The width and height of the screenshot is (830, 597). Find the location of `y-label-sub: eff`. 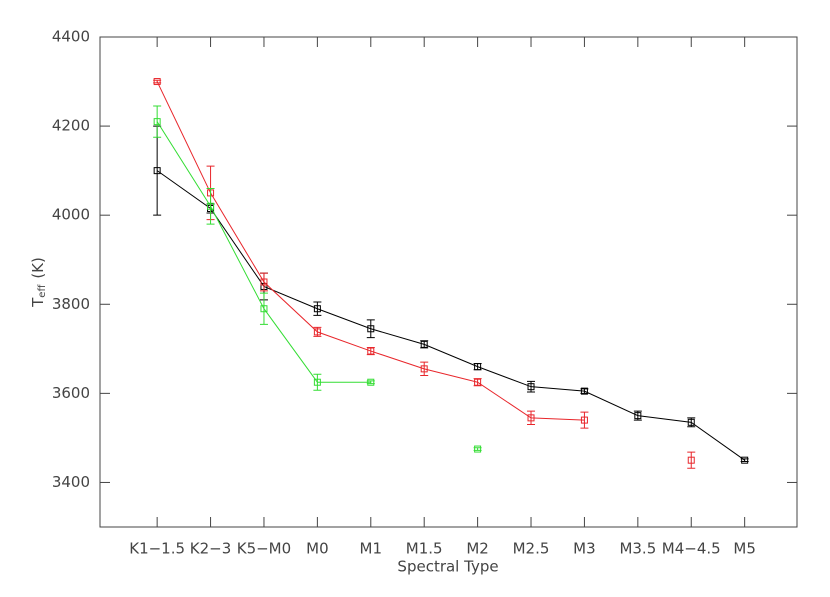

y-label-sub: eff is located at coordinates (42, 291).